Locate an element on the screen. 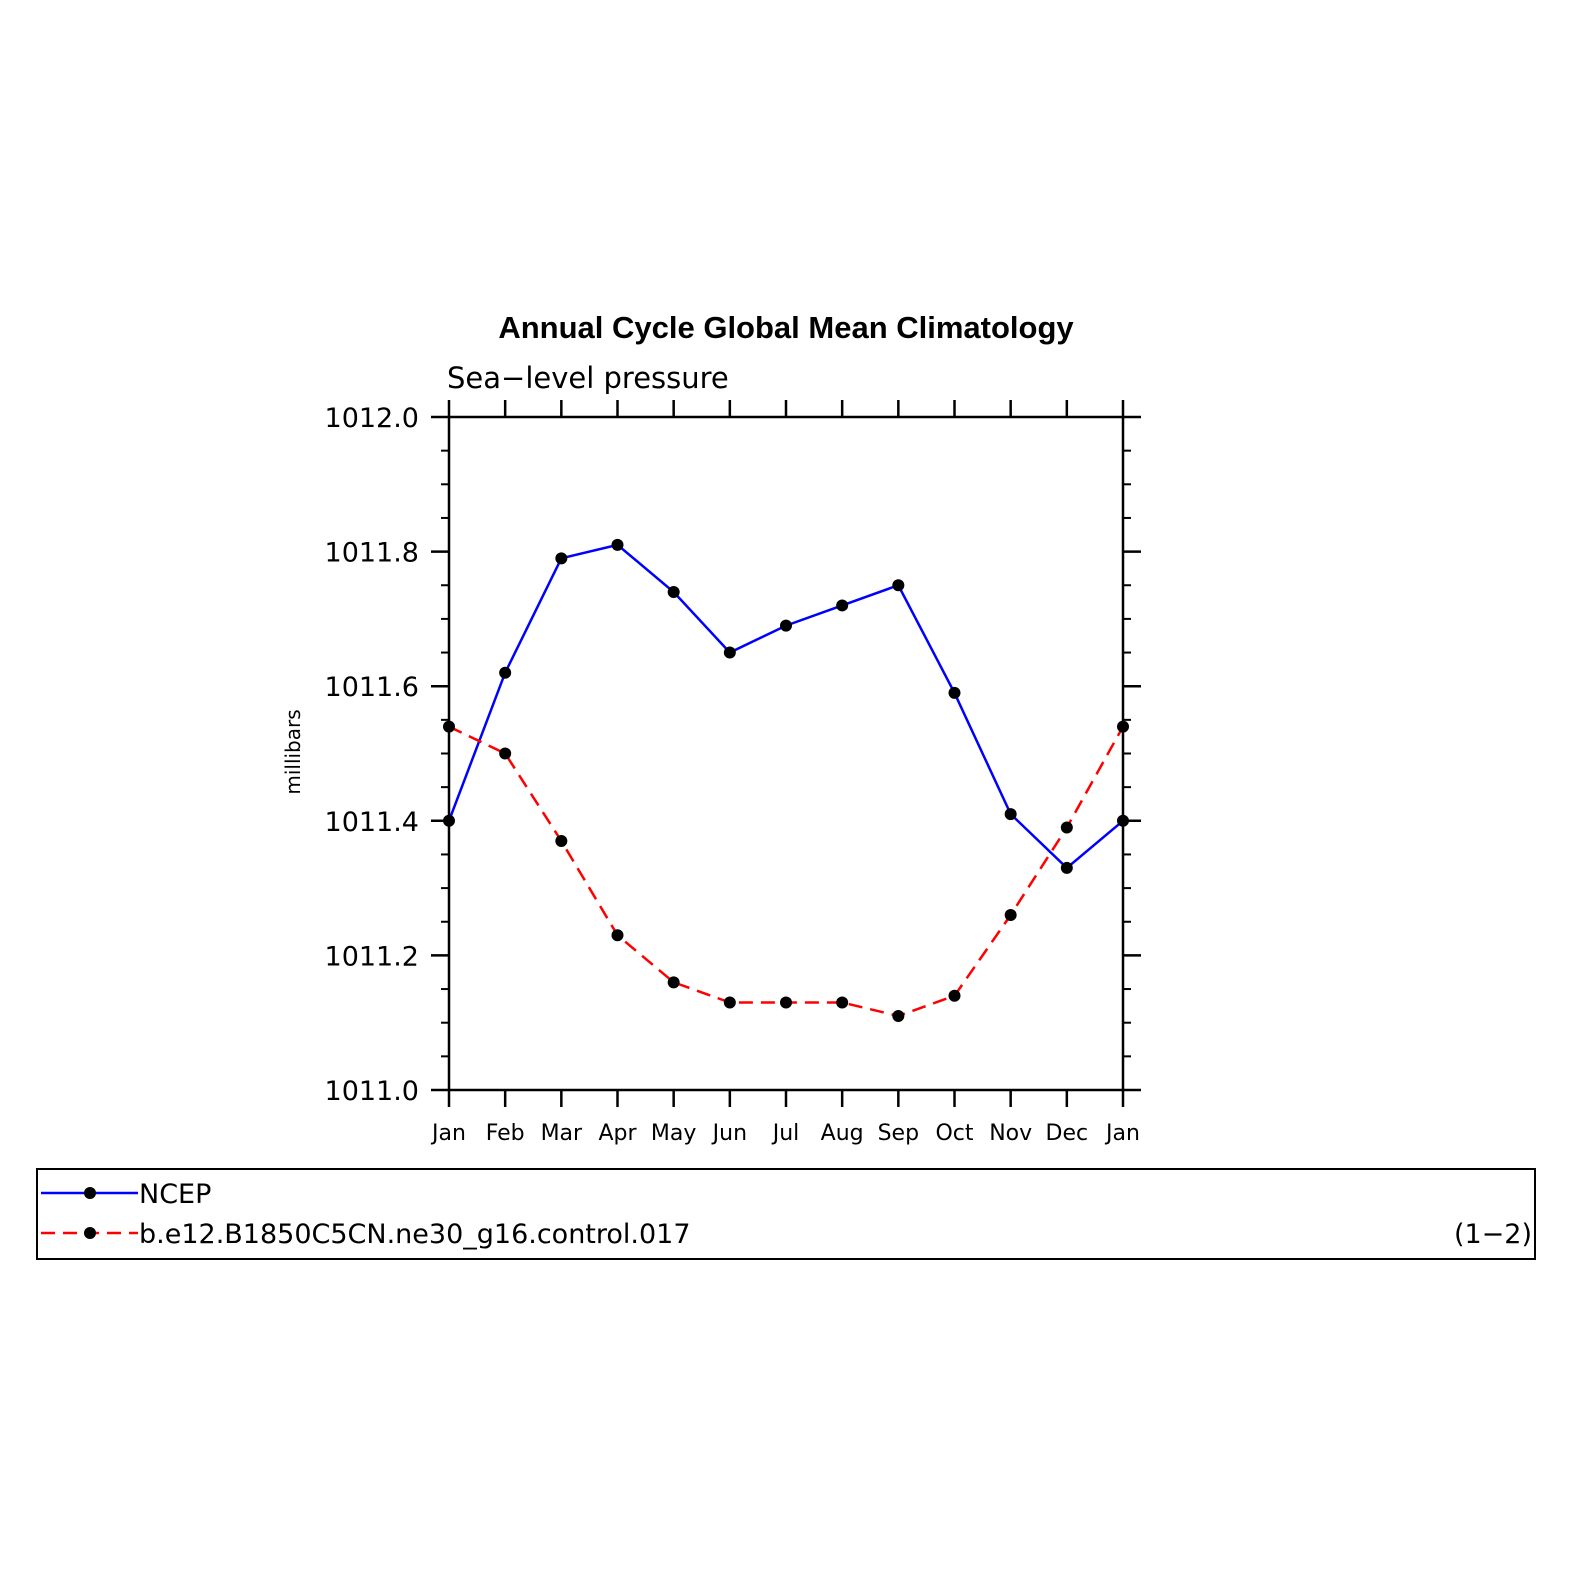 Image resolution: width=1575 pixels, height=1575 pixels. y-tick-label: 1011.4 is located at coordinates (372, 822).